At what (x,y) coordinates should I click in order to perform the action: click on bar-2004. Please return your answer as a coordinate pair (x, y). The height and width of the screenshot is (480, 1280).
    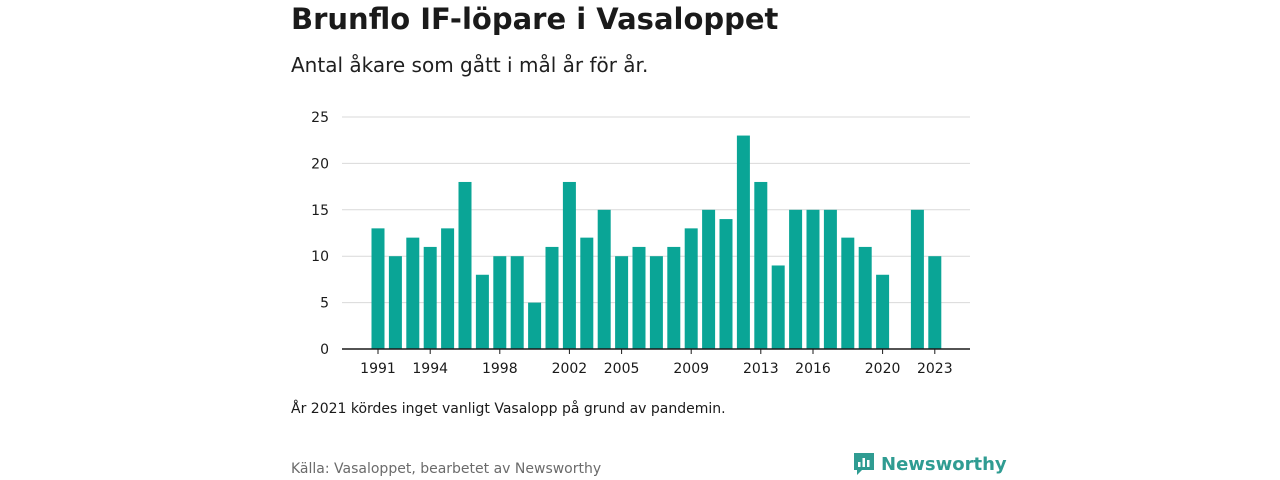
    Looking at the image, I should click on (604, 279).